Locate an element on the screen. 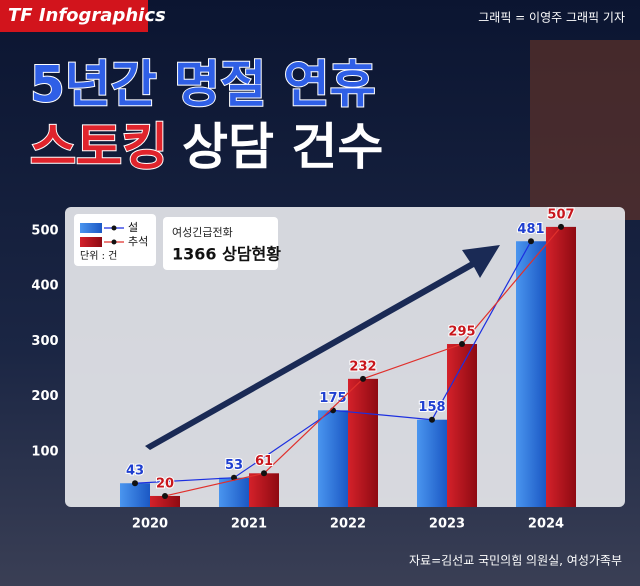 This screenshot has height=586, width=640. value-label: 43 is located at coordinates (135, 471).